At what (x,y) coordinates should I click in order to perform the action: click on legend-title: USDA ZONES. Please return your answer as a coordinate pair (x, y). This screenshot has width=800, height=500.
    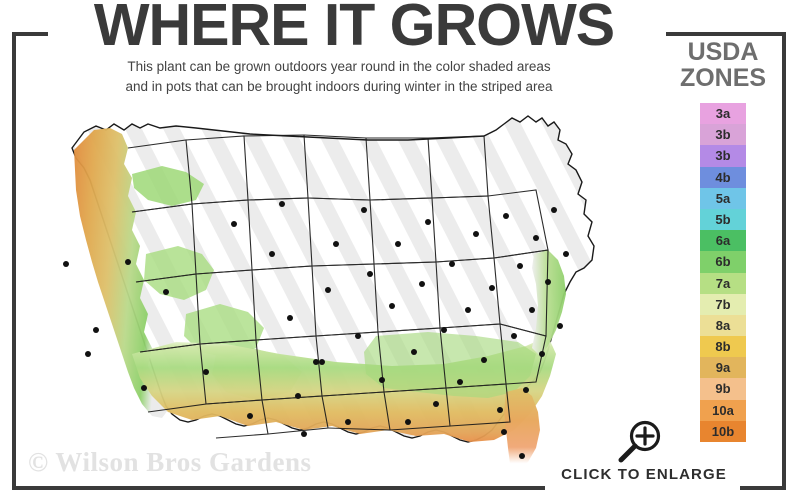
    Looking at the image, I should click on (723, 65).